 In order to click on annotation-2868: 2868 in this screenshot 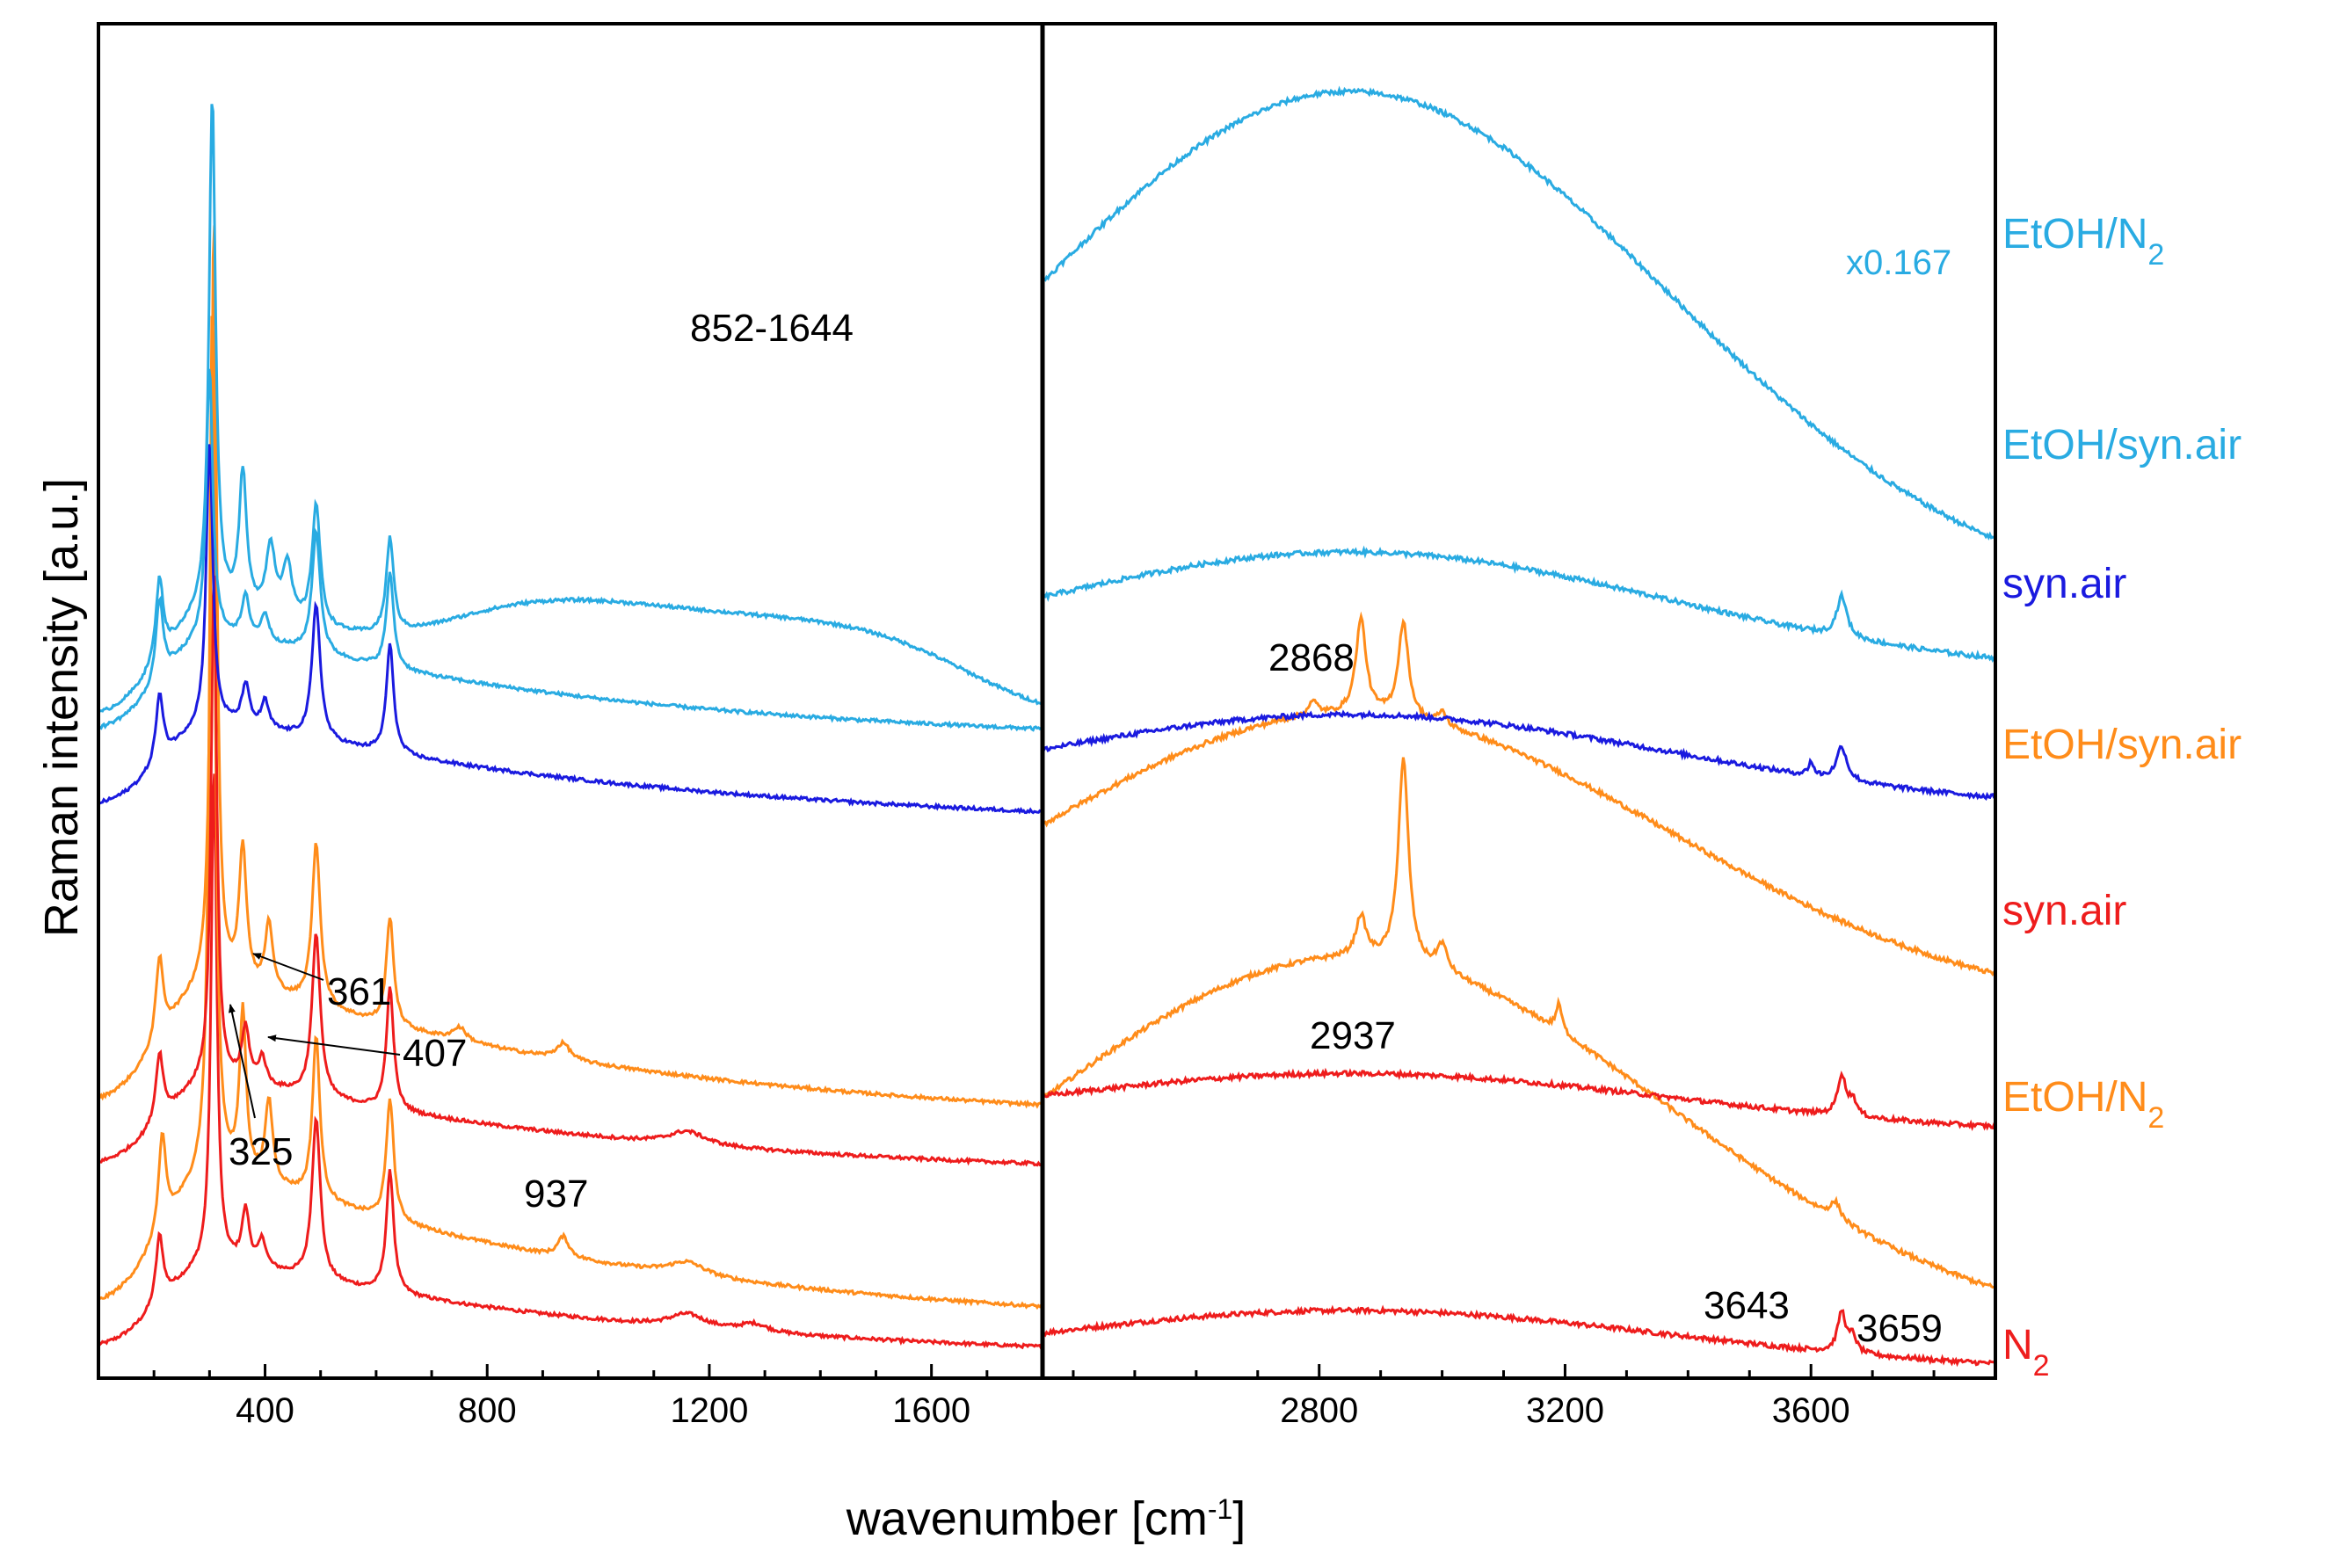, I will do `click(1311, 657)`.